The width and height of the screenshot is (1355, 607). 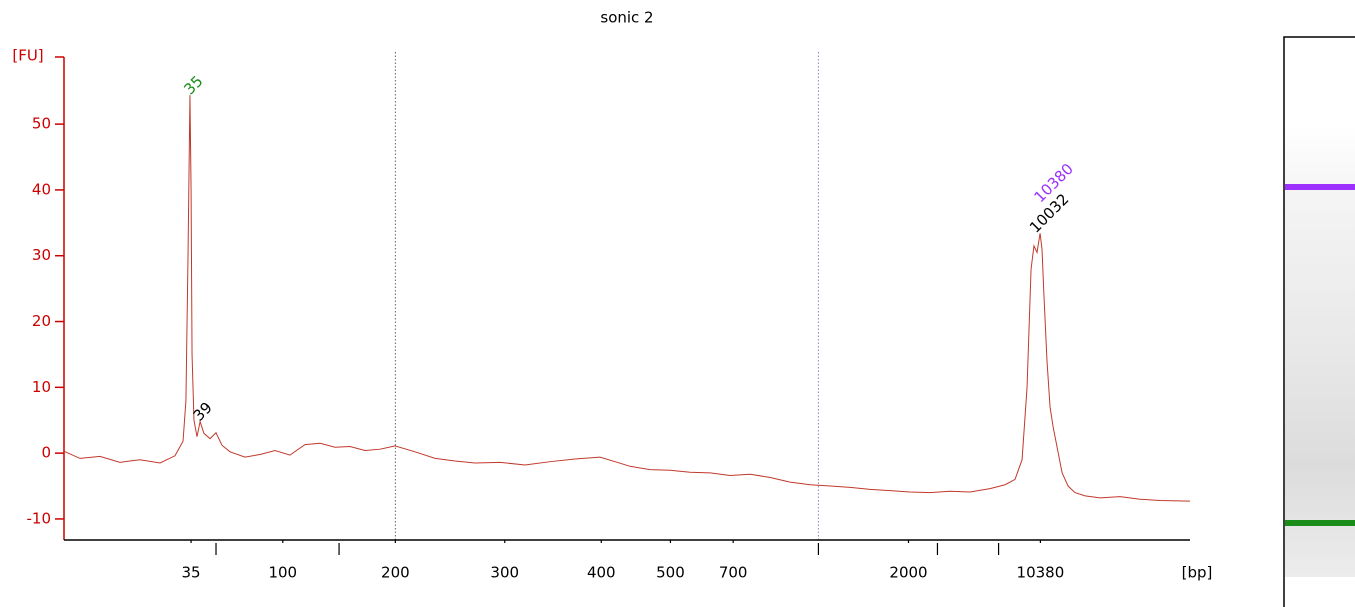 I want to click on chart-title: sonic 2, so click(x=626, y=18).